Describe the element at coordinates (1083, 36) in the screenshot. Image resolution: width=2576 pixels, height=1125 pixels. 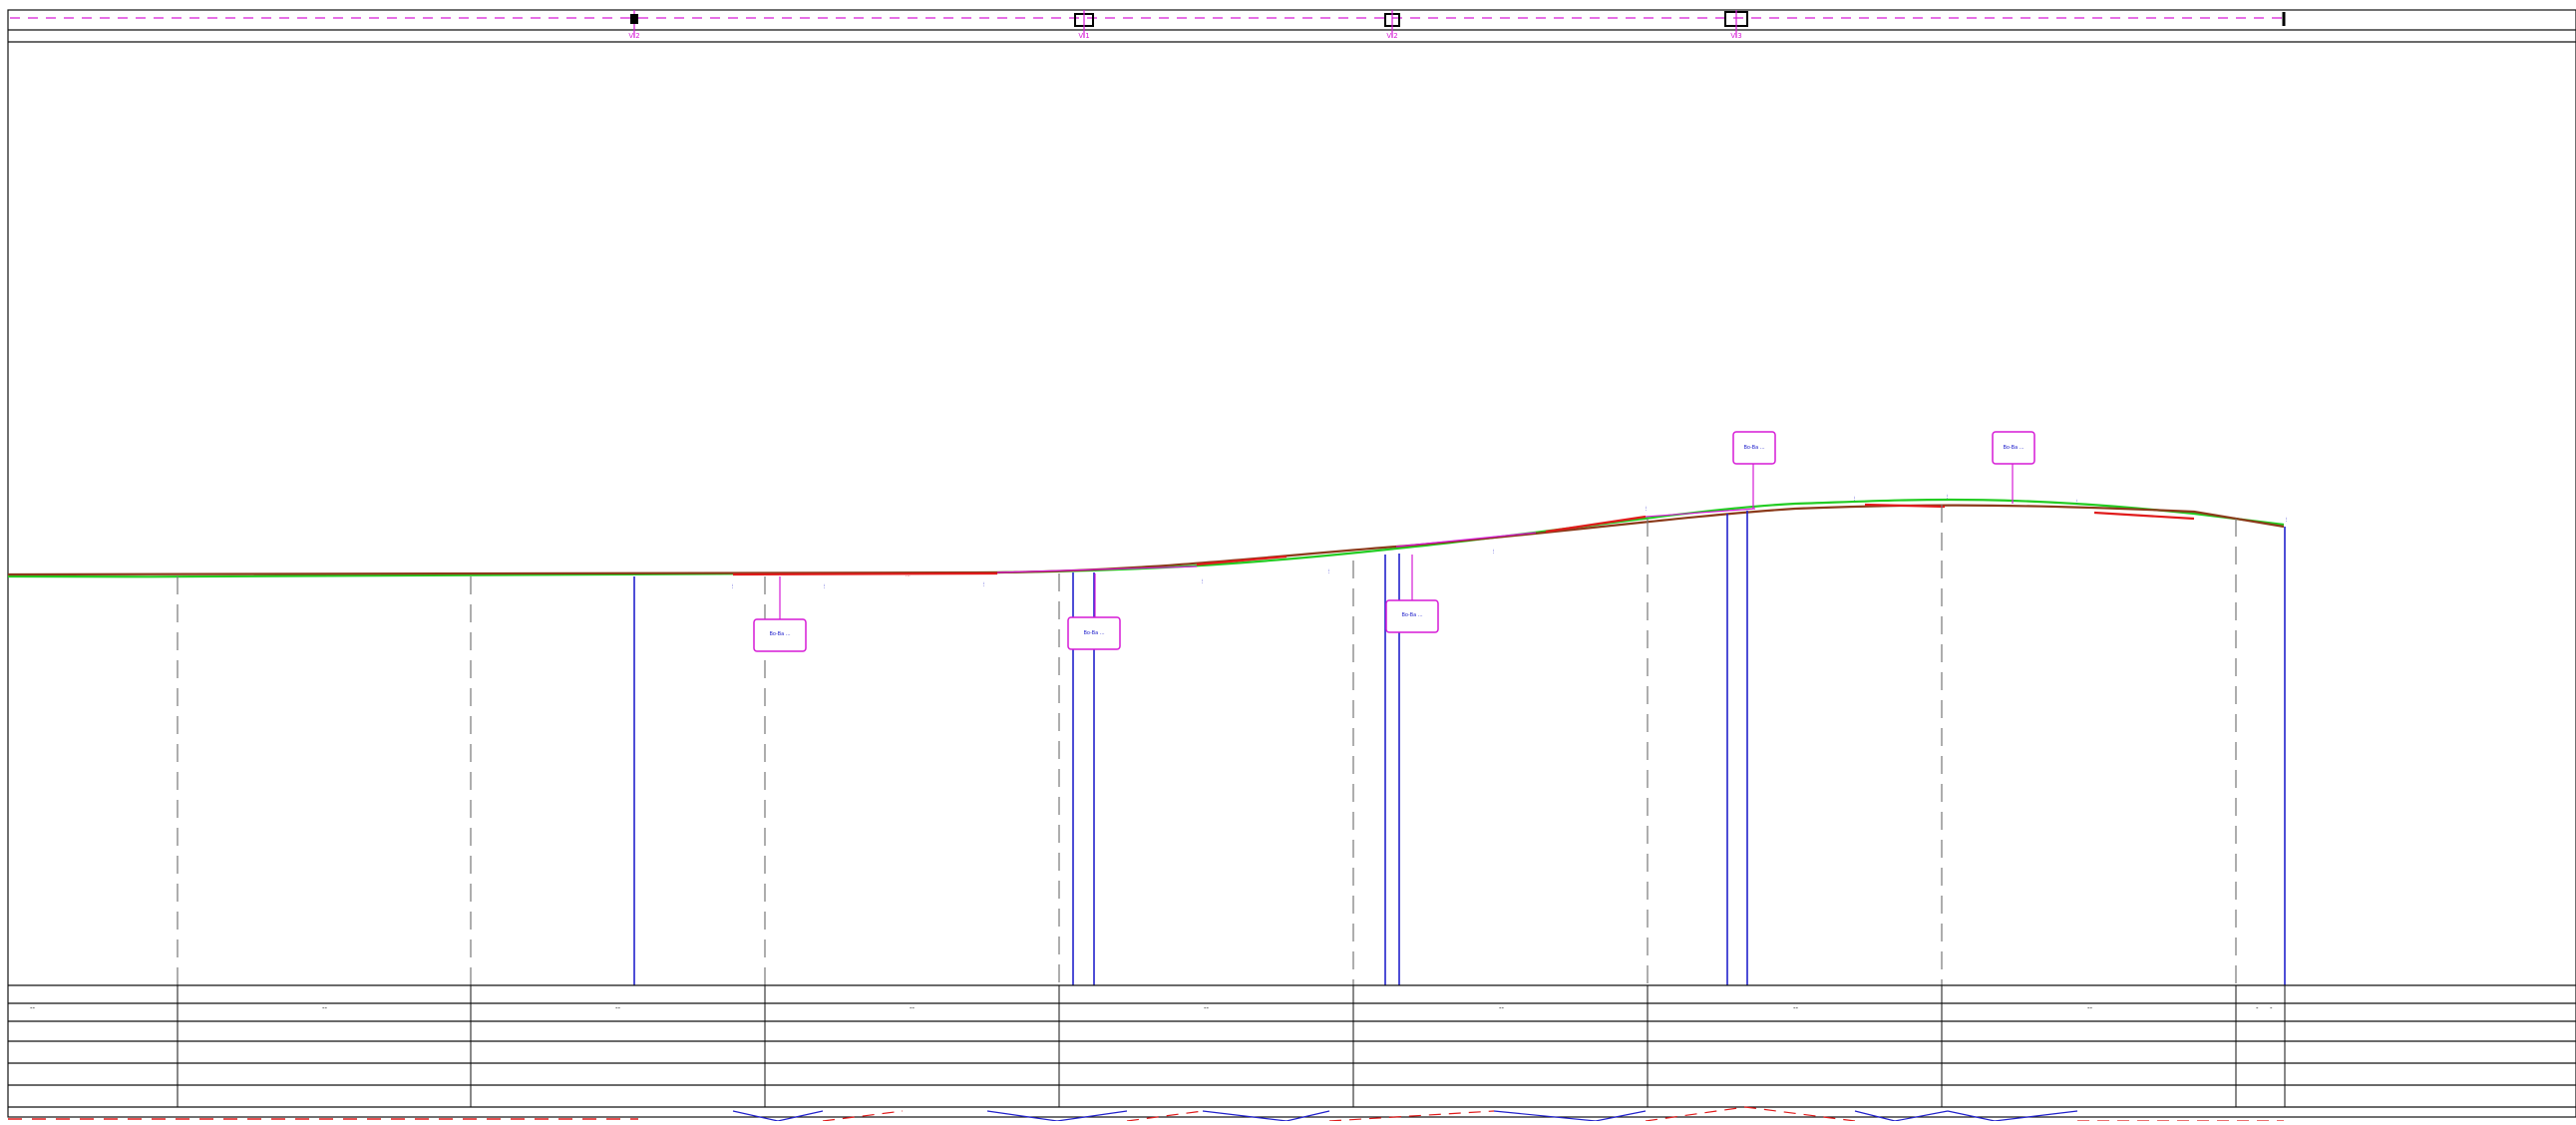
I see `vi1-label: VI1` at that location.